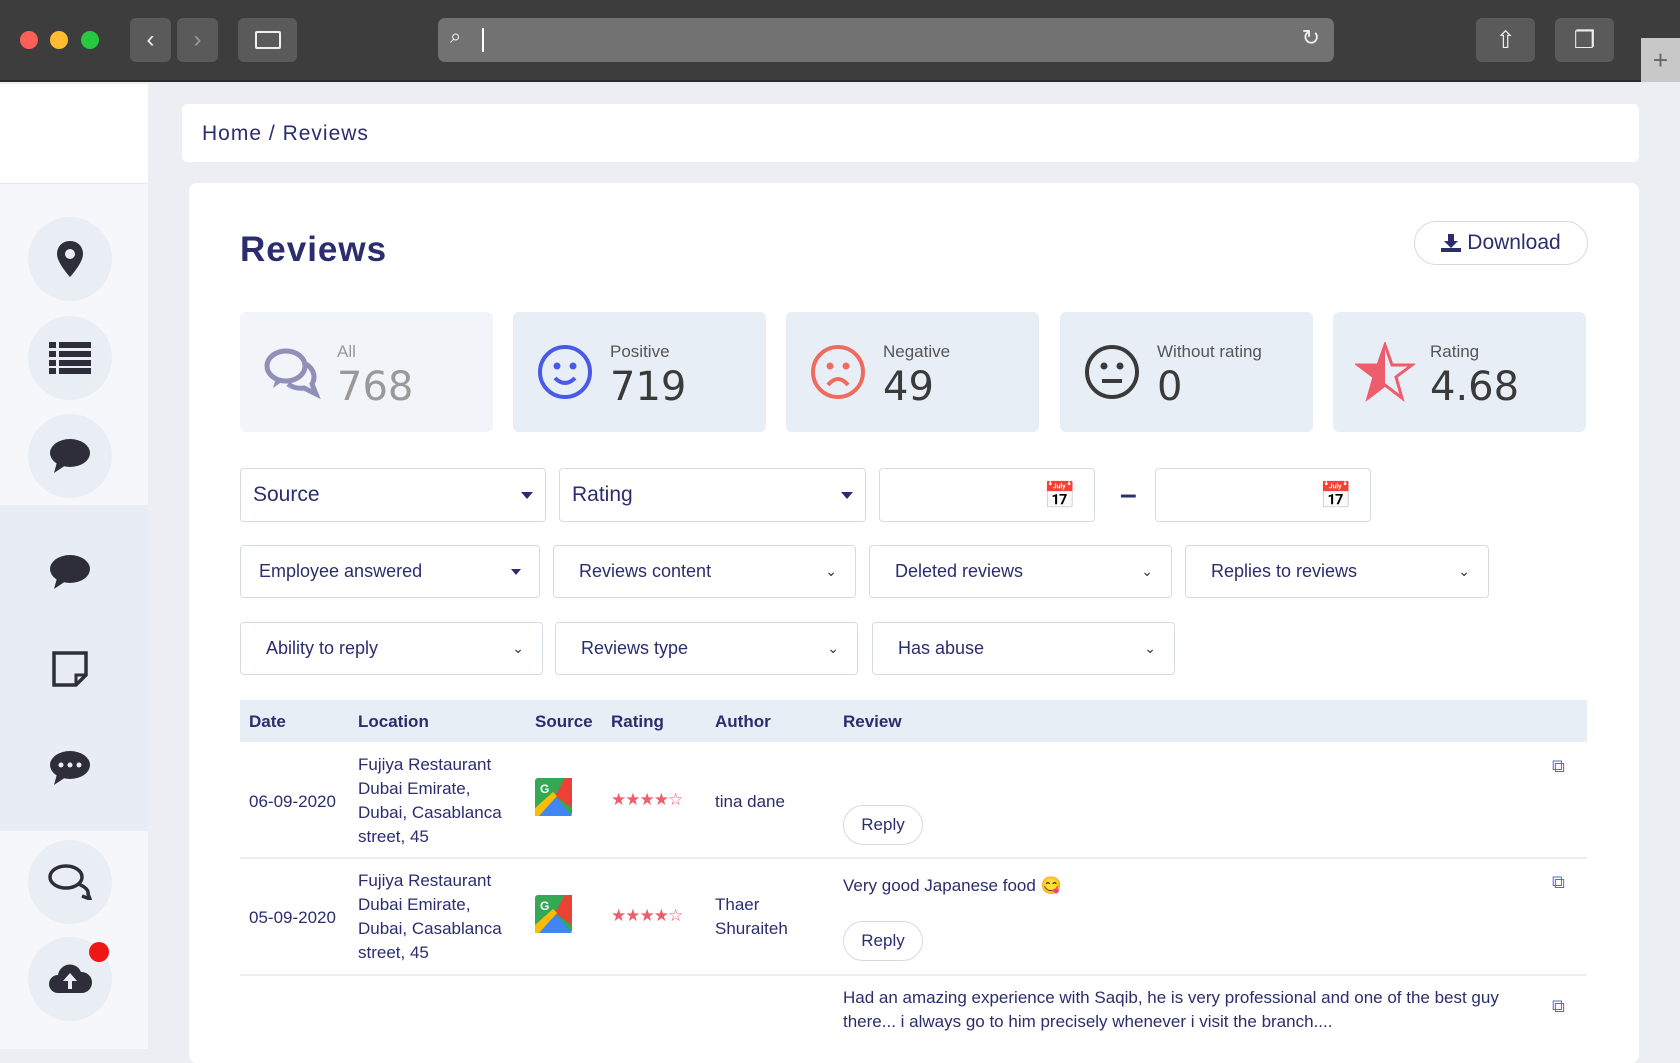 This screenshot has width=1680, height=1063. I want to click on stat-card-positive: Positive 719, so click(639, 372).